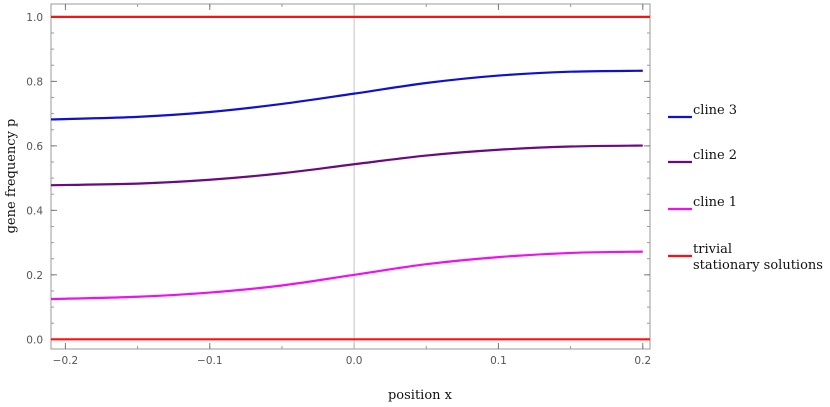 The image size is (830, 407). Describe the element at coordinates (34, 276) in the screenshot. I see `y-tick-label: 0.2` at that location.